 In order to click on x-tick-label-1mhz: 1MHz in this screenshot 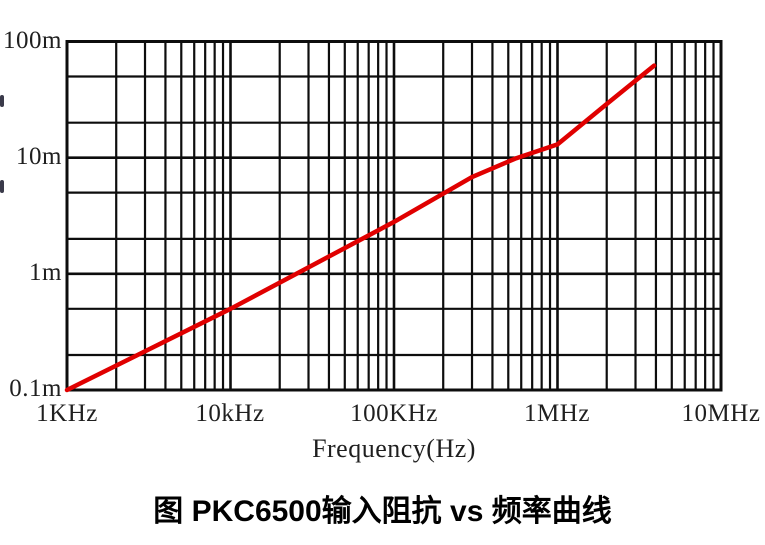, I will do `click(557, 413)`.